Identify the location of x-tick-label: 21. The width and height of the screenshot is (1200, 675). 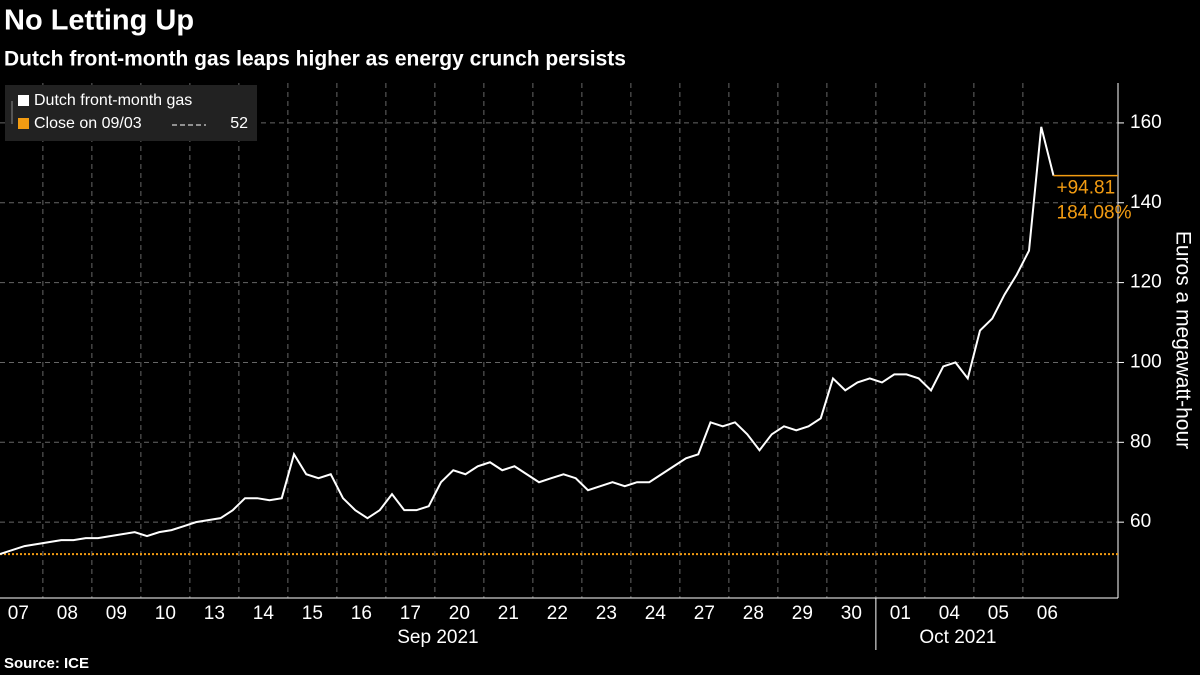
(508, 613).